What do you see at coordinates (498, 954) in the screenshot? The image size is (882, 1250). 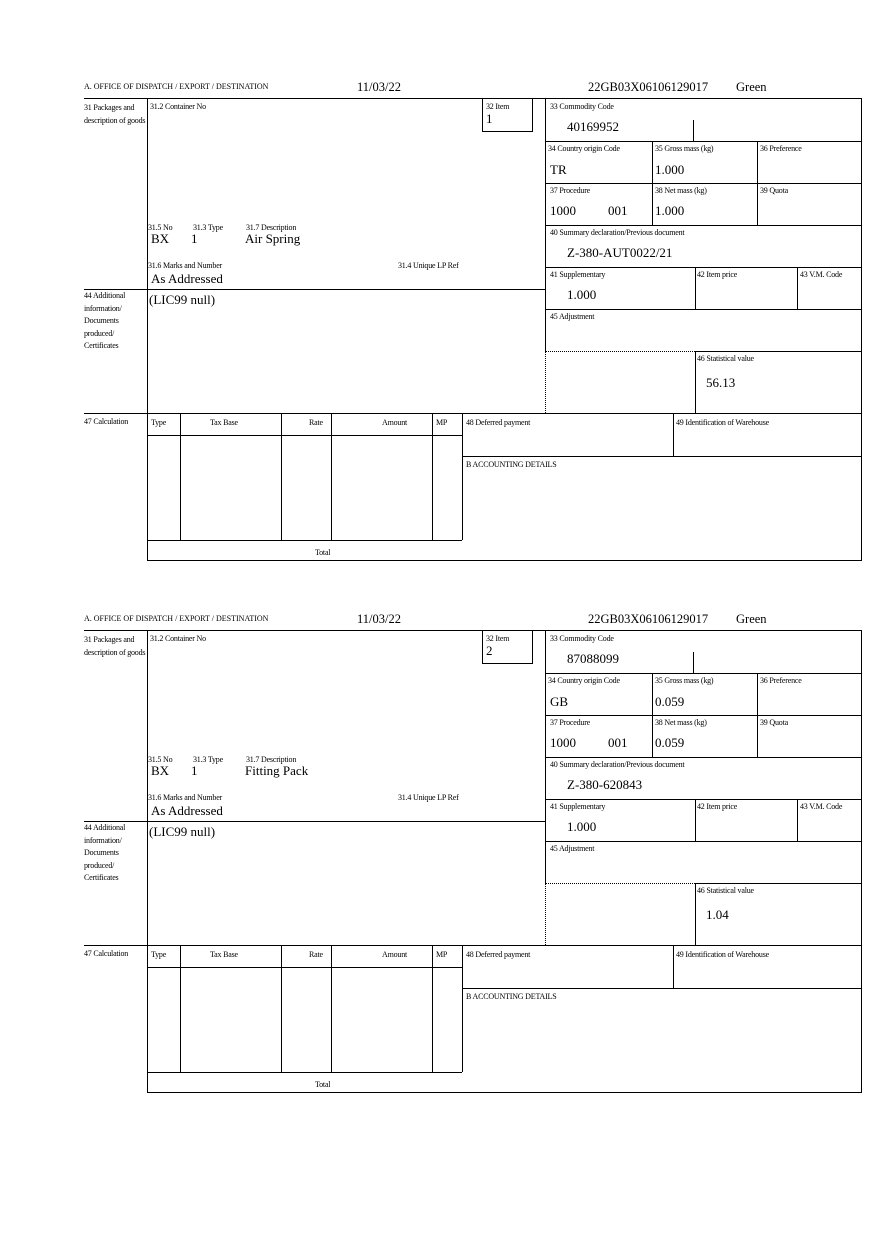 I see `deferred-payment-label: 48 Deferred payment` at bounding box center [498, 954].